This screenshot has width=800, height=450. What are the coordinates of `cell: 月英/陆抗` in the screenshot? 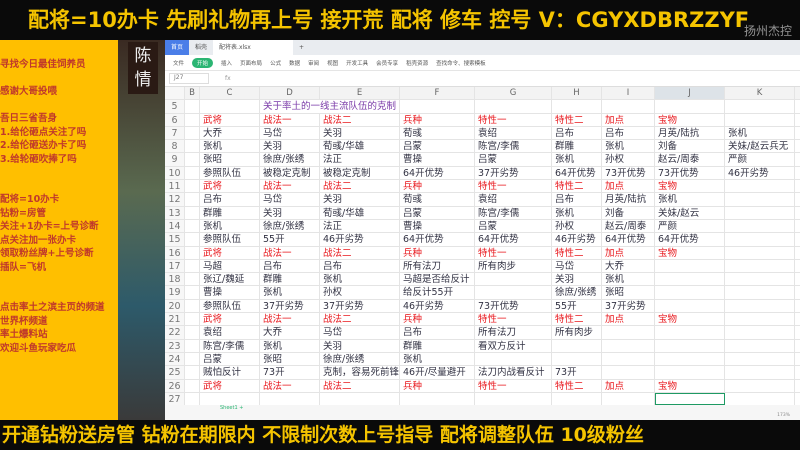 It's located at (690, 133).